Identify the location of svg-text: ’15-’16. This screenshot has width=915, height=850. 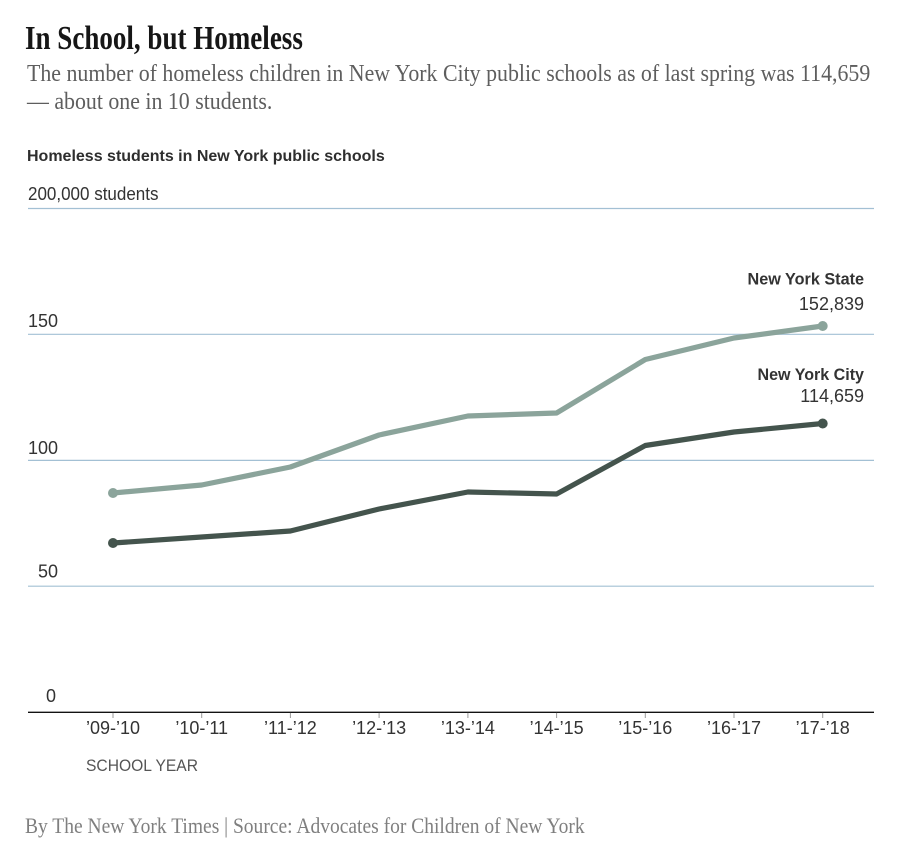
(645, 728).